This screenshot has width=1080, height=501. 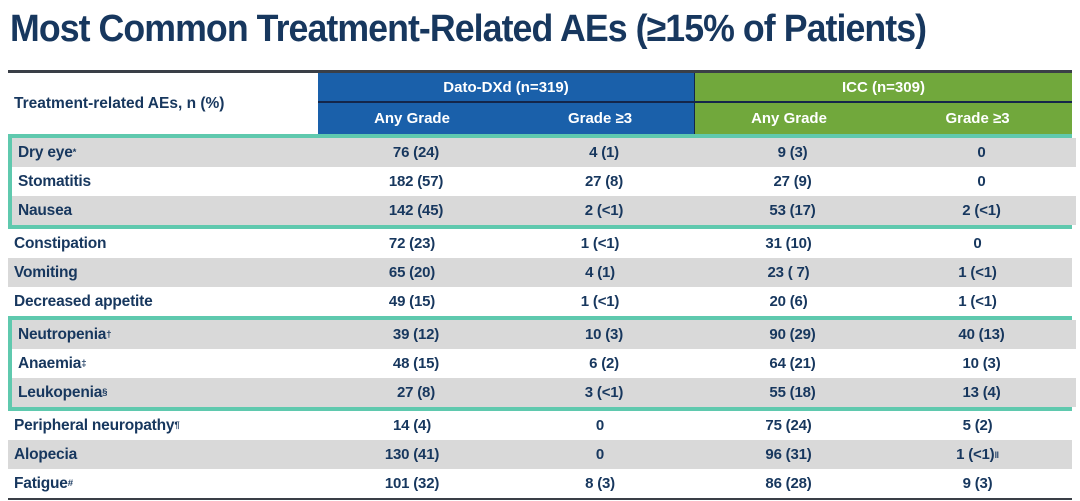 I want to click on ae-value: 3 (<1), so click(x=604, y=392).